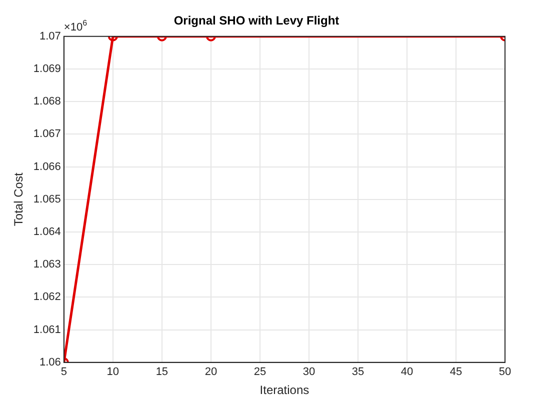  Describe the element at coordinates (47, 166) in the screenshot. I see `y-tick-label: 1.066` at that location.